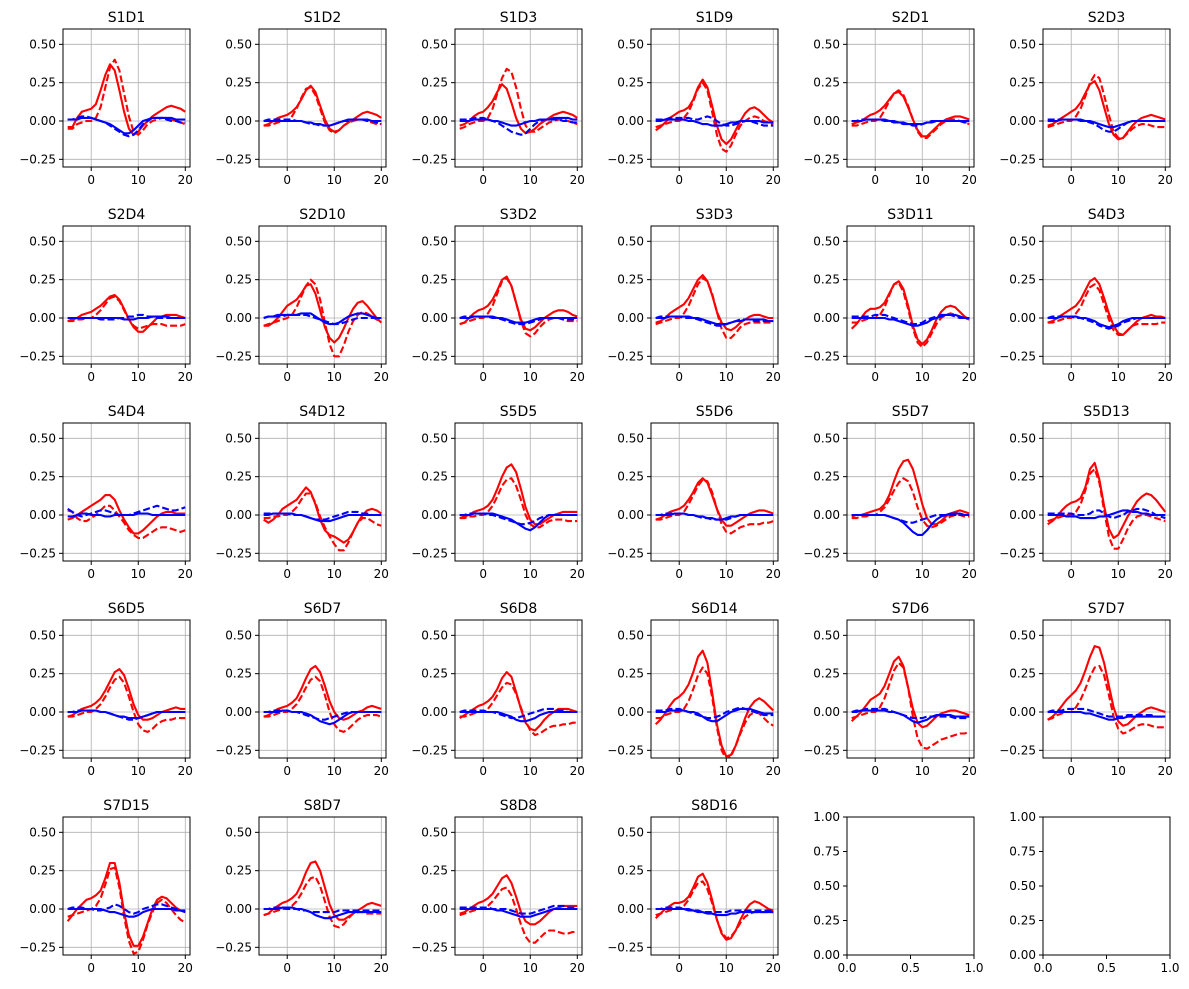 The width and height of the screenshot is (1189, 989). What do you see at coordinates (1022, 817) in the screenshot?
I see `y-tick-label: 1.00` at bounding box center [1022, 817].